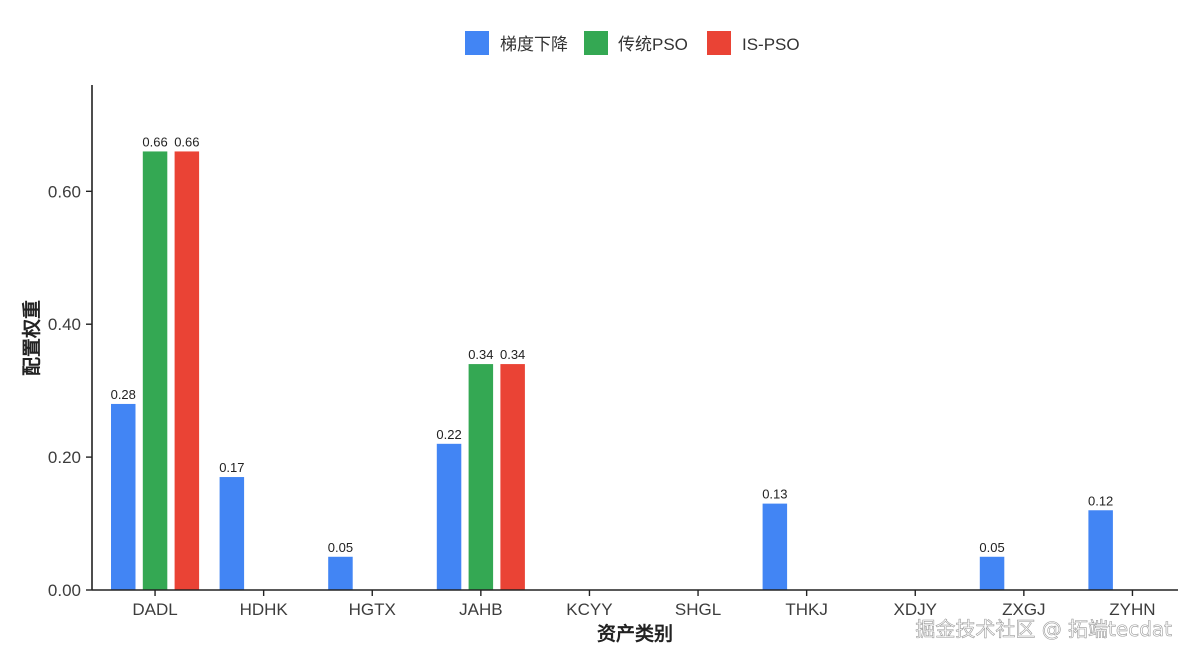 Image resolution: width=1191 pixels, height=660 pixels. What do you see at coordinates (448, 434) in the screenshot?
I see `data-label: 0.22` at bounding box center [448, 434].